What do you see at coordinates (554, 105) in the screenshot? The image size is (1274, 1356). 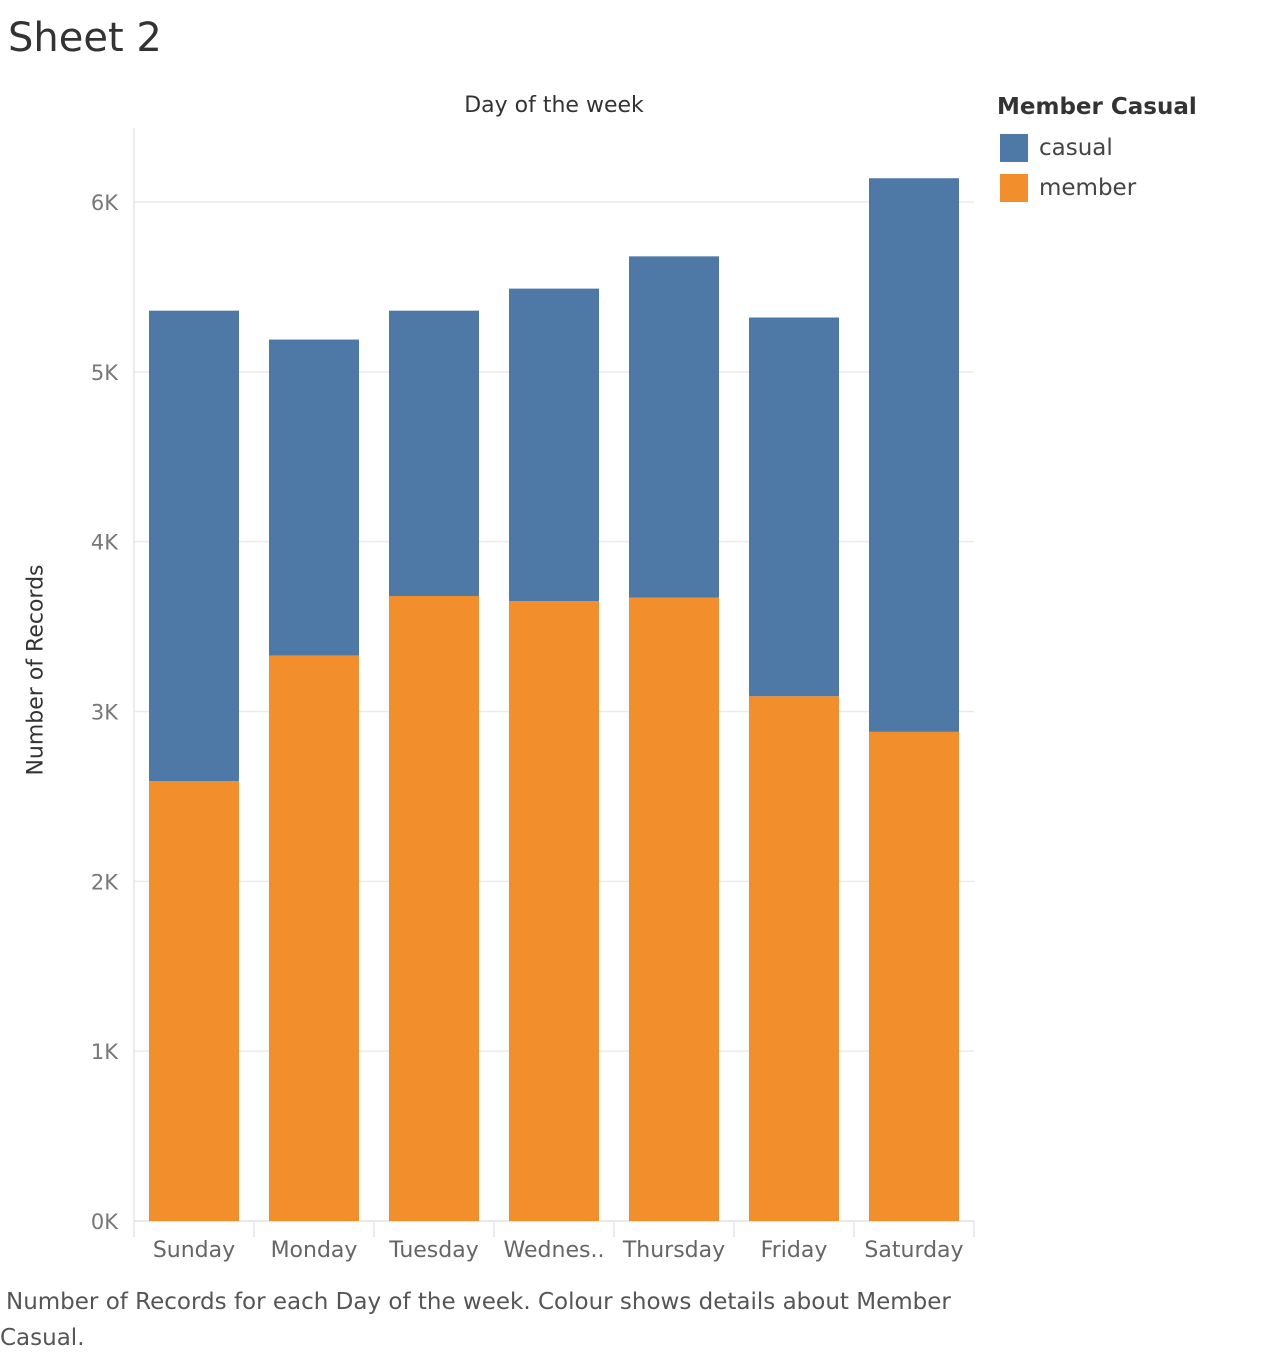 I see `x-axis-header: Day of the week` at bounding box center [554, 105].